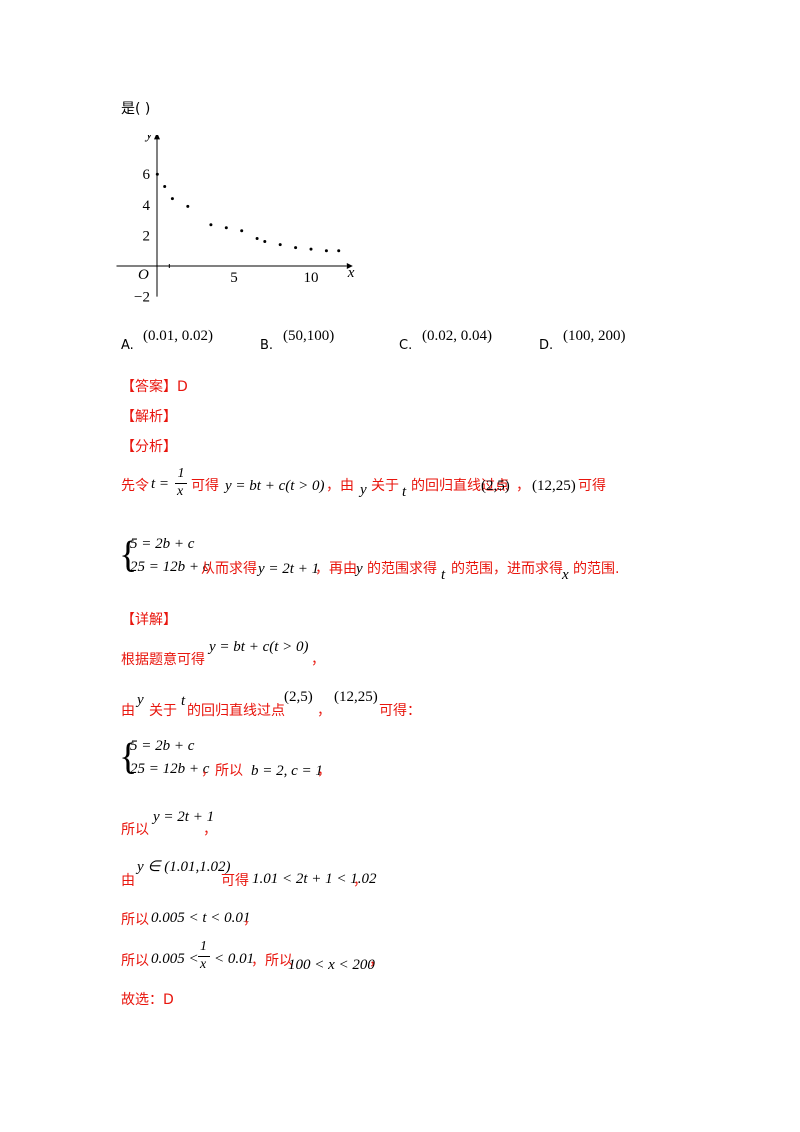 This screenshot has height=1132, width=800. I want to click on answer-label: 【答案】D, so click(154, 387).